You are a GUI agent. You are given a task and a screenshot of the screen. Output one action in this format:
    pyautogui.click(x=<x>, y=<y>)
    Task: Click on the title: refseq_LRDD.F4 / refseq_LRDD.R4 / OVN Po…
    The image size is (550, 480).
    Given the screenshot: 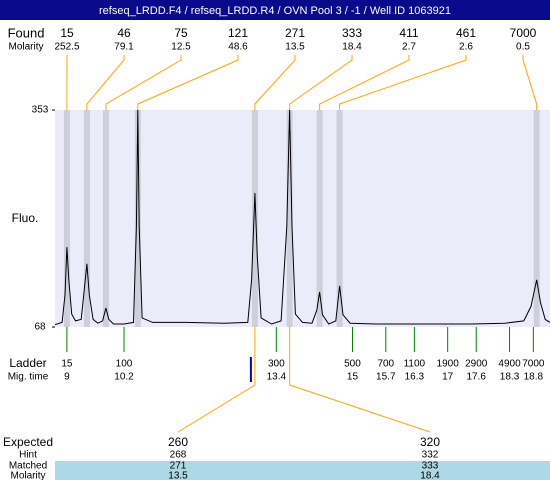 What is the action you would take?
    pyautogui.click(x=275, y=11)
    